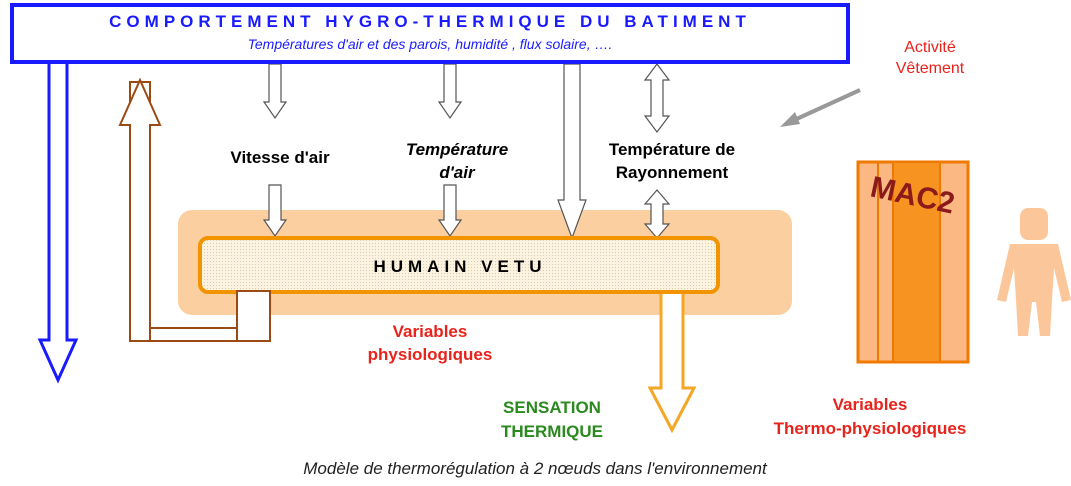  What do you see at coordinates (552, 407) in the screenshot?
I see `output-label: SENSATION` at bounding box center [552, 407].